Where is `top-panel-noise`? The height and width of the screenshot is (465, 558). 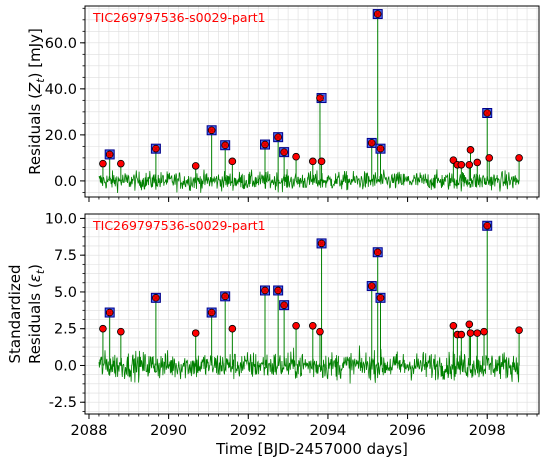 top-panel-noise is located at coordinates (309, 181).